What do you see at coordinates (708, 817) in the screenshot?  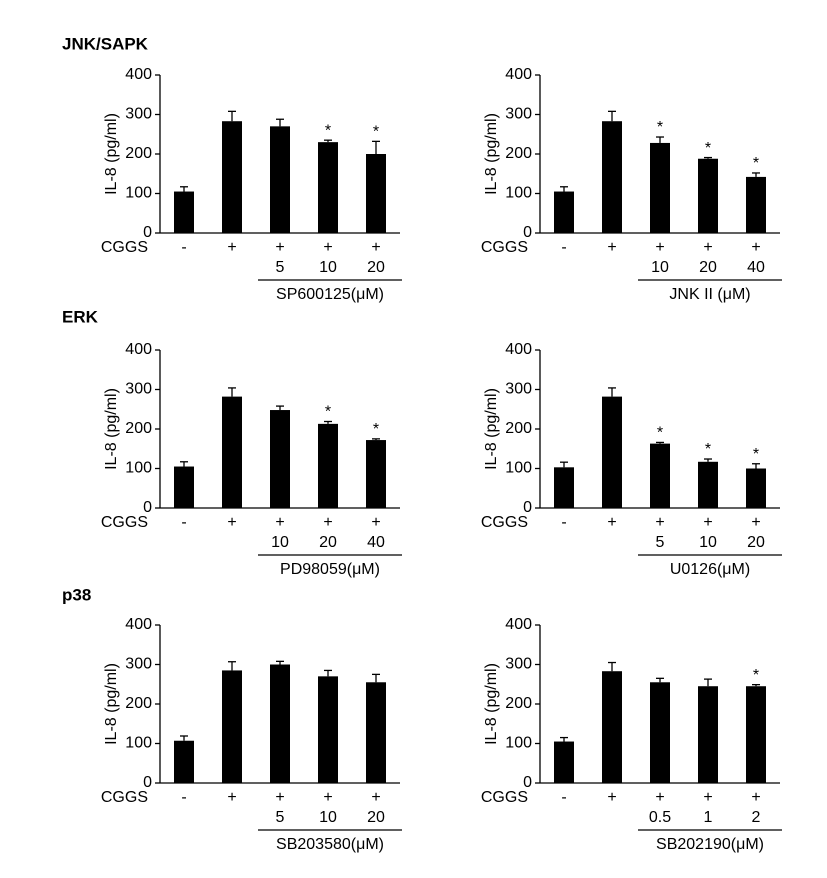 I see `dose-label: 1` at bounding box center [708, 817].